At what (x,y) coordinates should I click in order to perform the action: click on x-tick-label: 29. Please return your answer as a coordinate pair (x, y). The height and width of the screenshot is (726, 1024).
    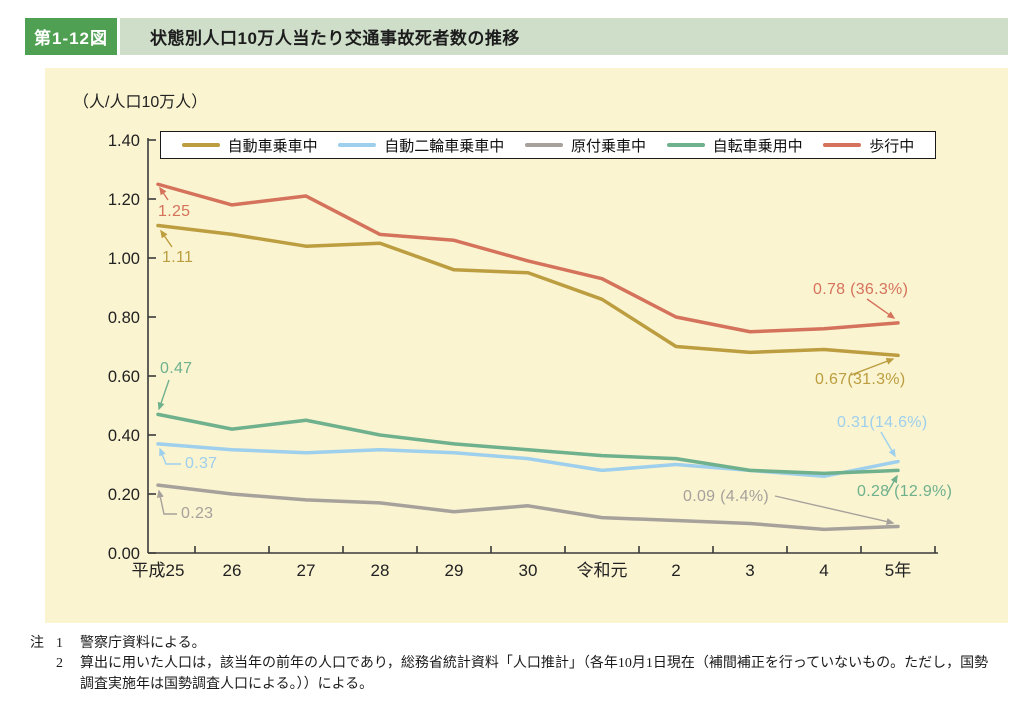
    Looking at the image, I should click on (454, 570).